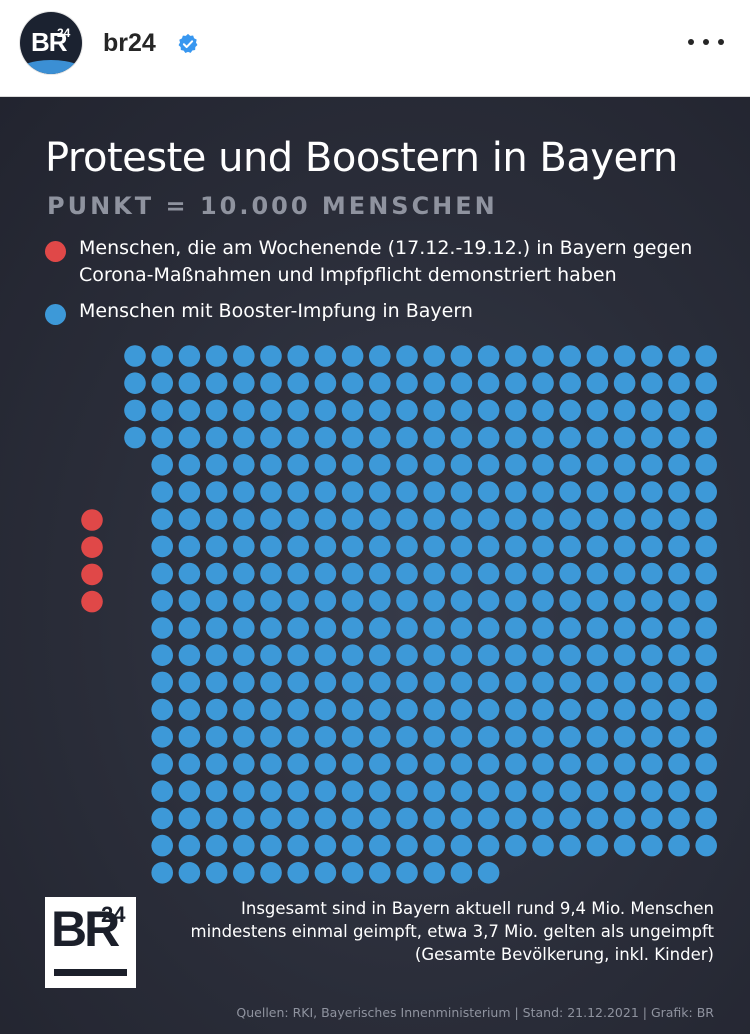 The width and height of the screenshot is (750, 1034). What do you see at coordinates (129, 43) in the screenshot?
I see `username-link: br24` at bounding box center [129, 43].